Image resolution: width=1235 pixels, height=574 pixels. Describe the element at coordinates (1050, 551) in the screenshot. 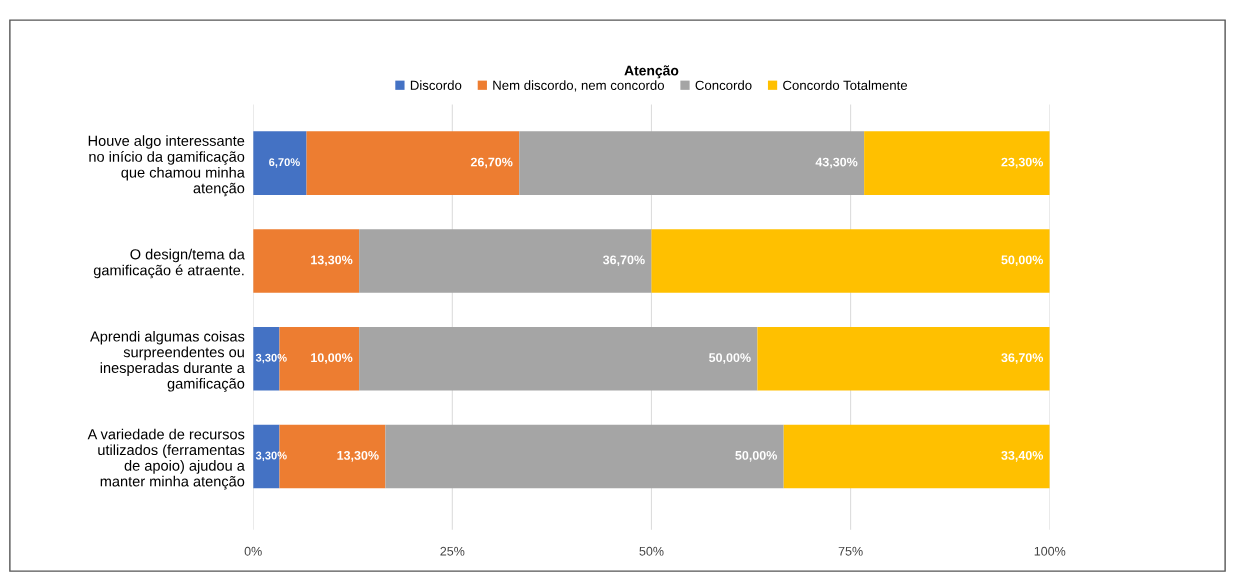

I see `x-tick-label: 100%` at that location.